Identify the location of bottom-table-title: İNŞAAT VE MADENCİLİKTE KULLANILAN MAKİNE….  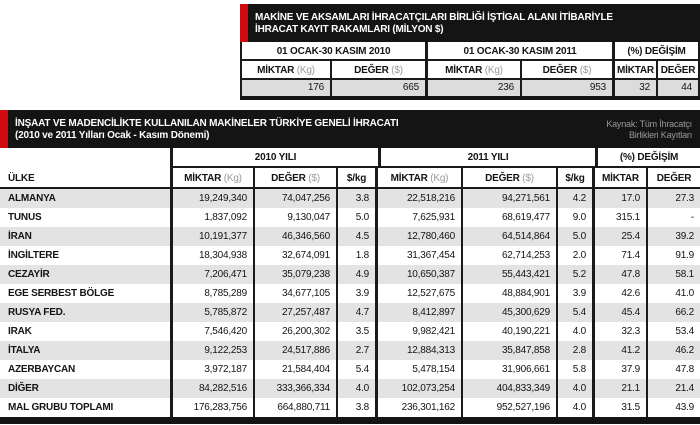
(305, 129).